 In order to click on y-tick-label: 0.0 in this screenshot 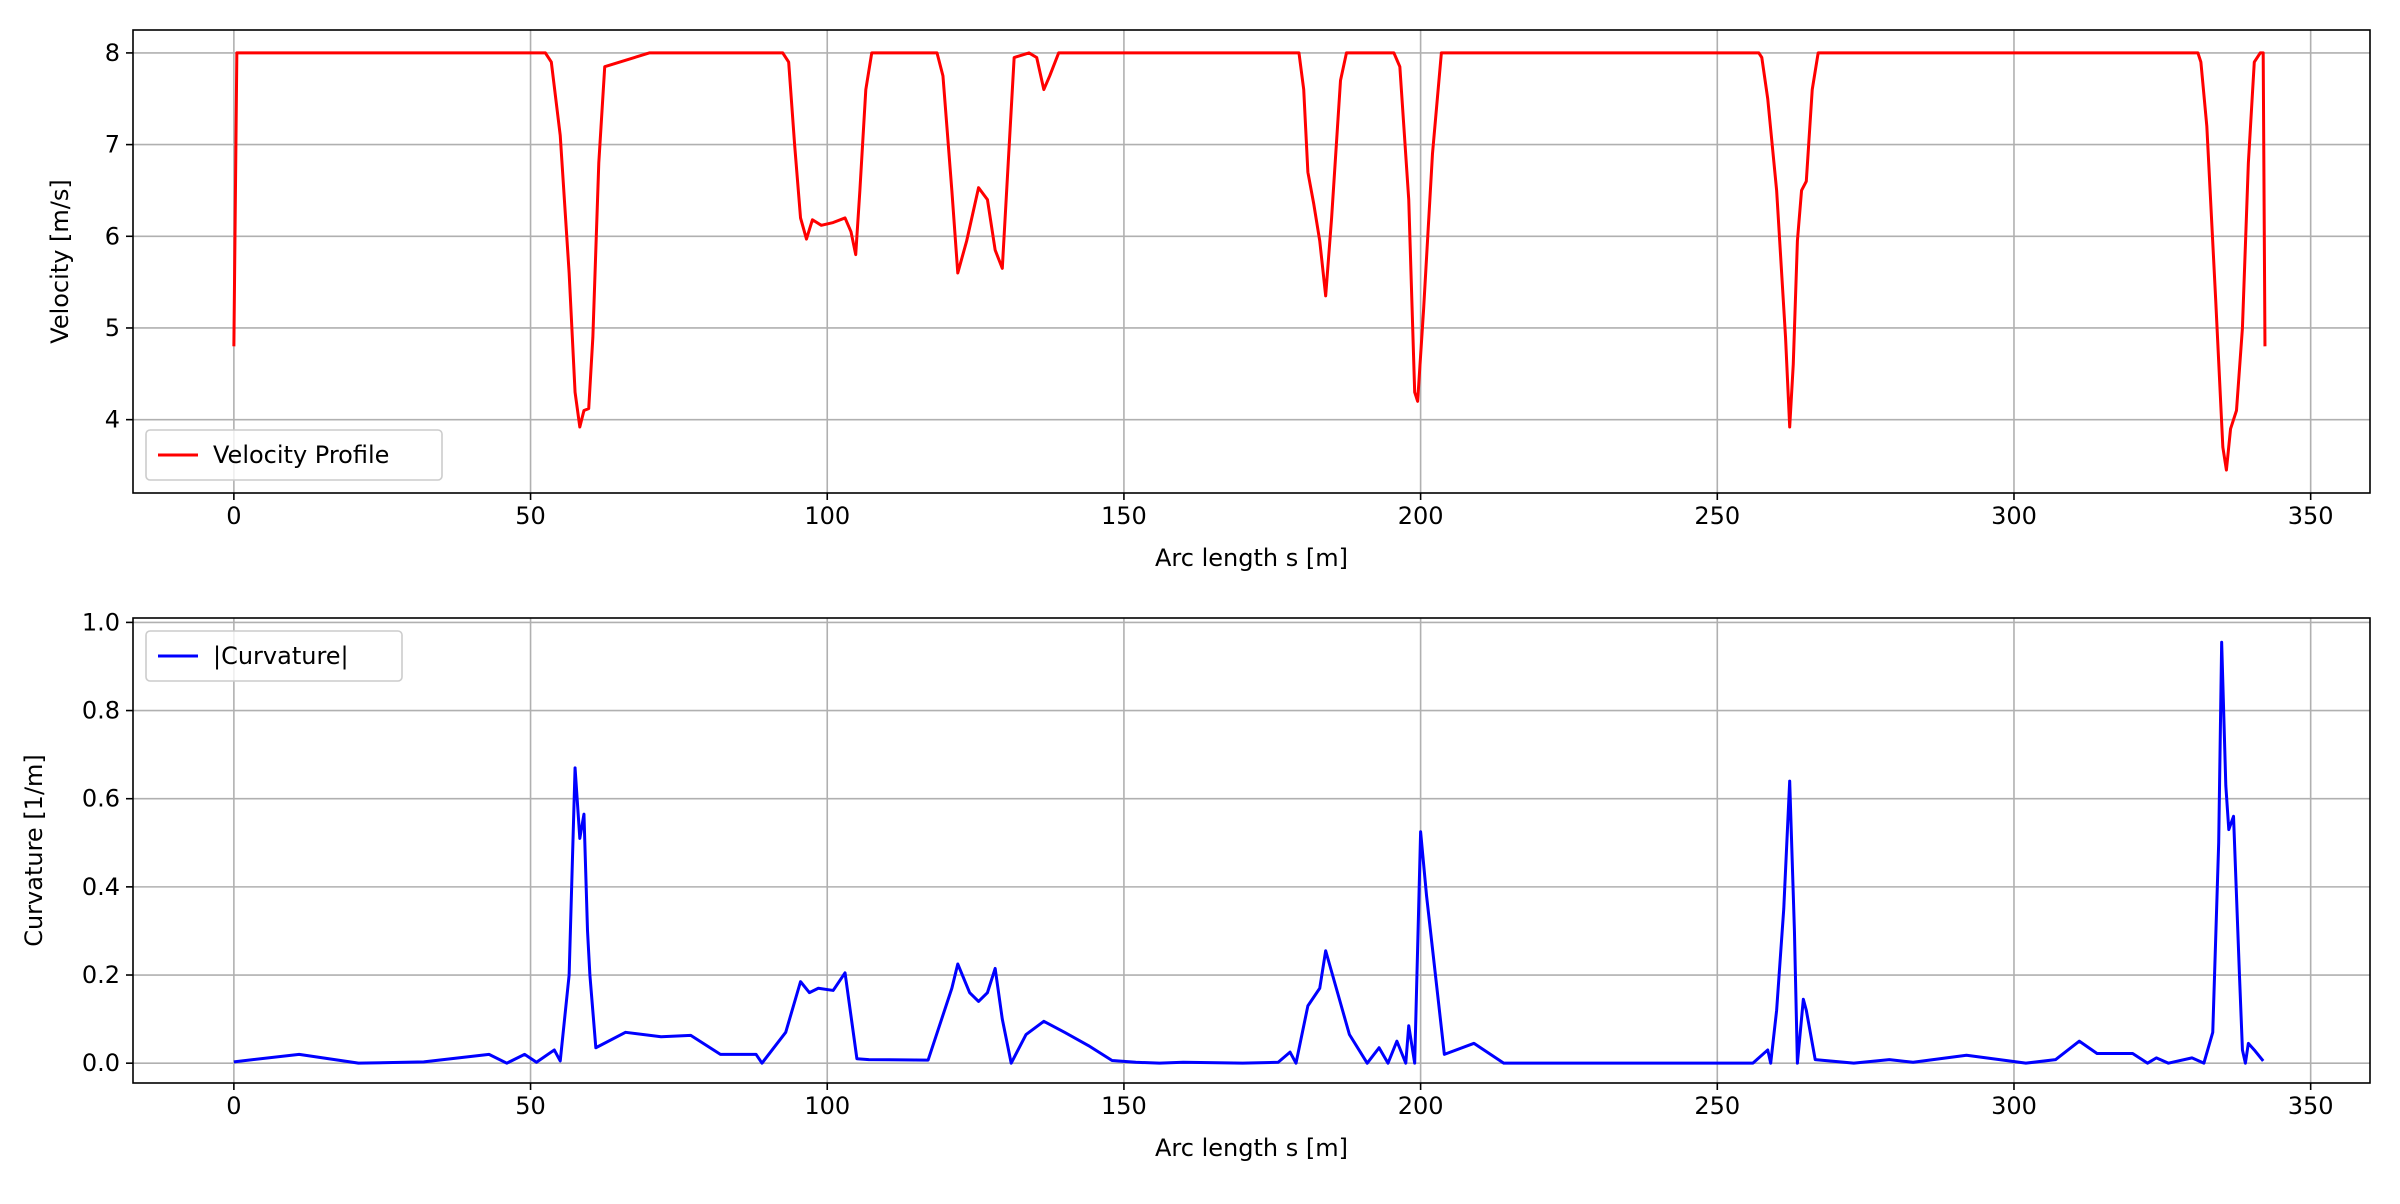, I will do `click(101, 1063)`.